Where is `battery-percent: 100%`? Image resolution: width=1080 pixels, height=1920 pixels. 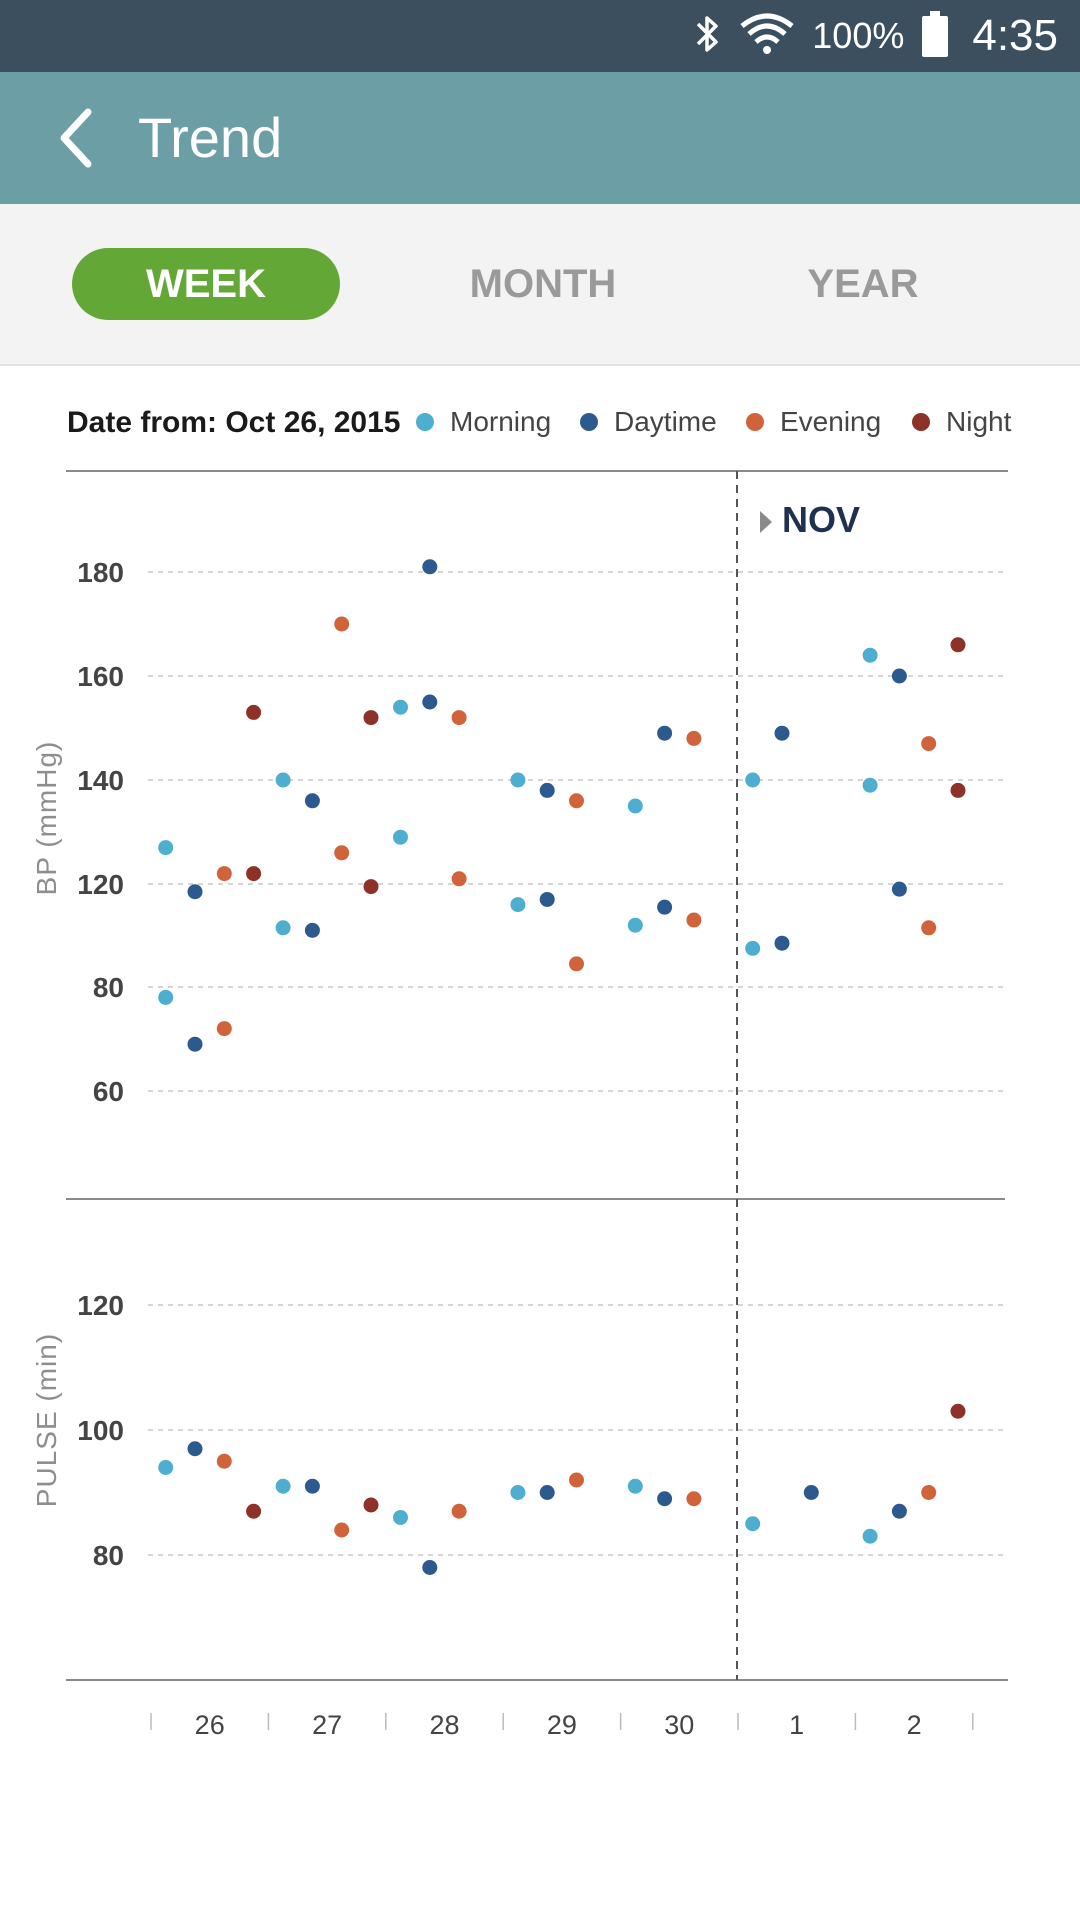
battery-percent: 100% is located at coordinates (858, 35).